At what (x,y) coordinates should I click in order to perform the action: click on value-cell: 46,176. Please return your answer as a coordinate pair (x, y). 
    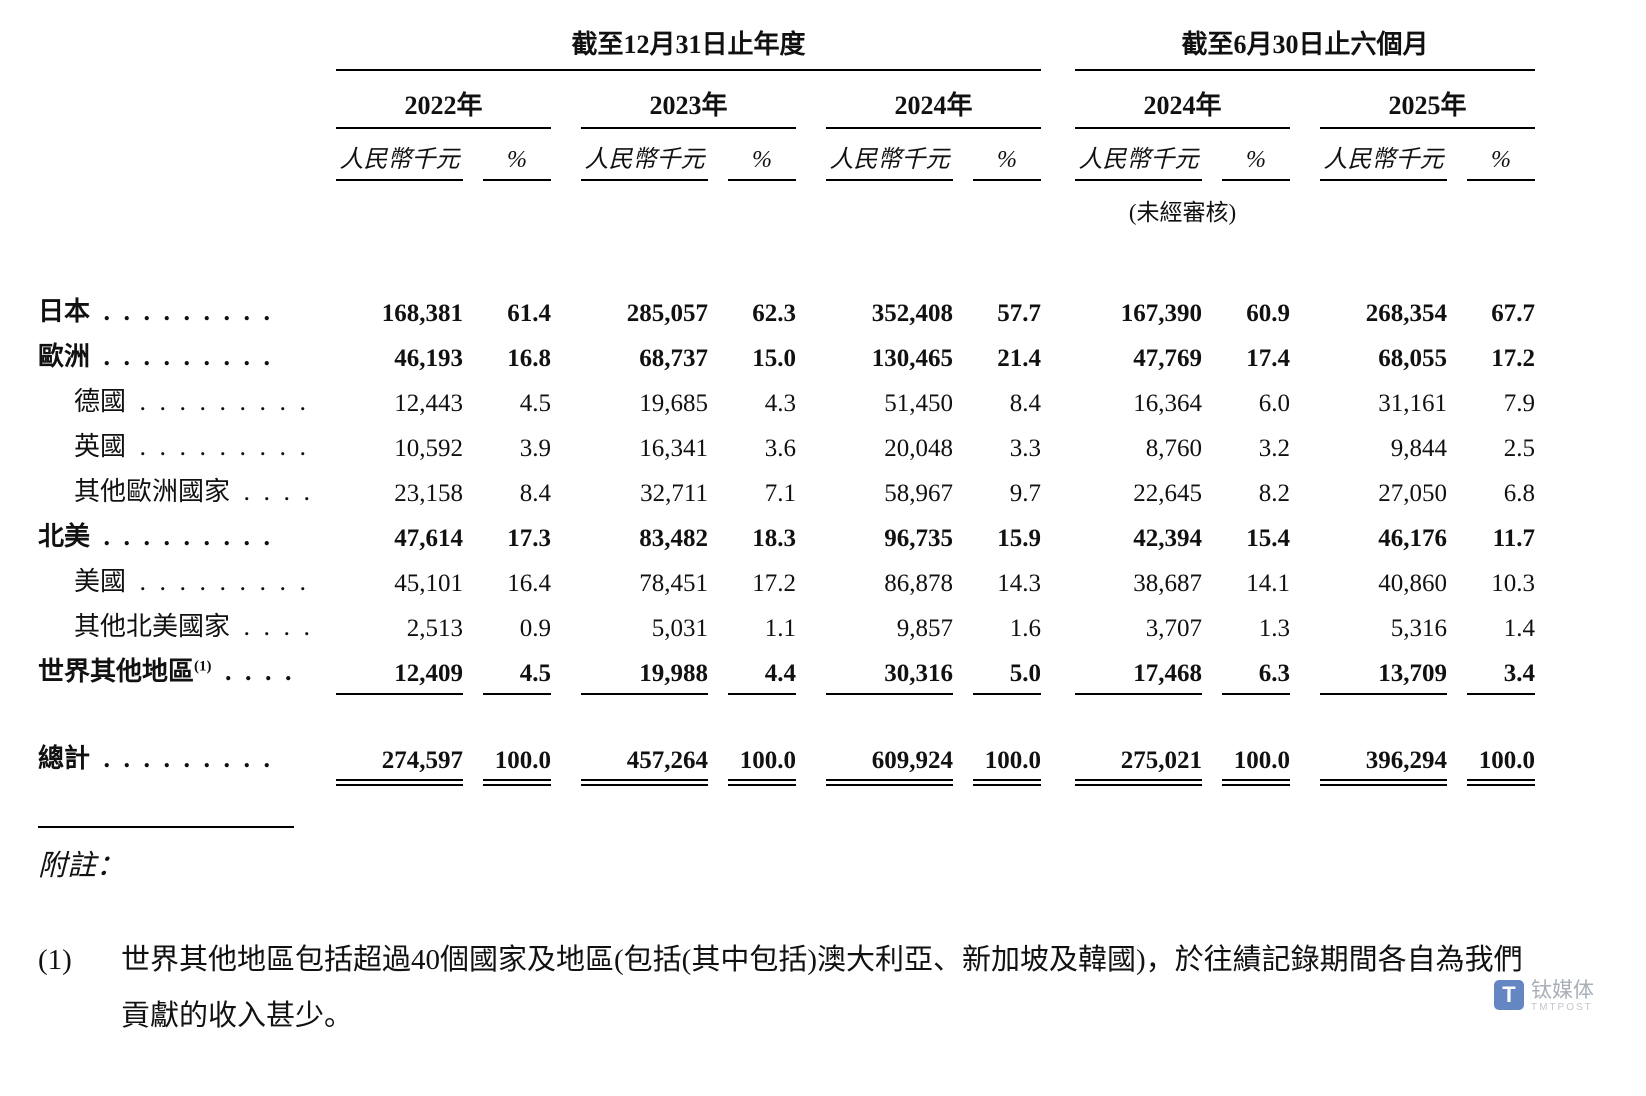
    Looking at the image, I should click on (1412, 538).